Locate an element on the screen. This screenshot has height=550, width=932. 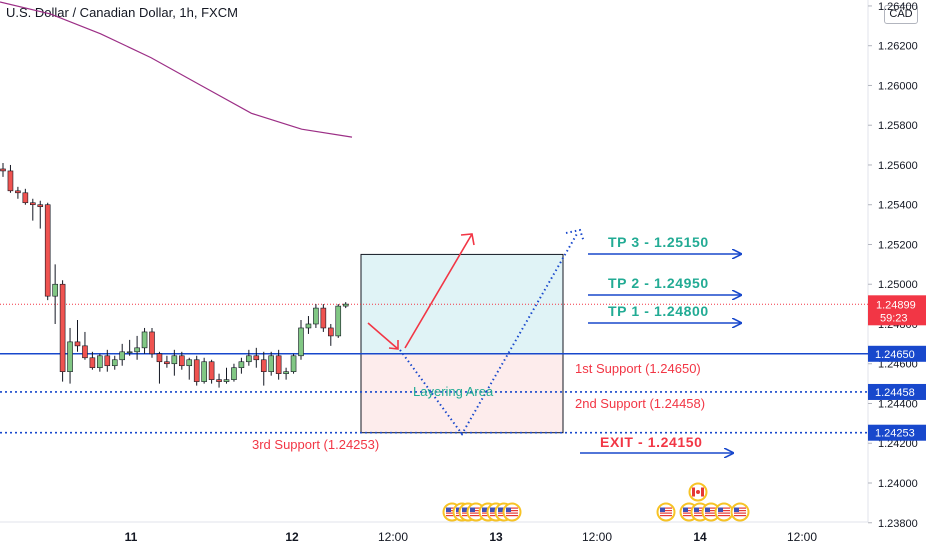
moving-average-line is located at coordinates (176, 69).